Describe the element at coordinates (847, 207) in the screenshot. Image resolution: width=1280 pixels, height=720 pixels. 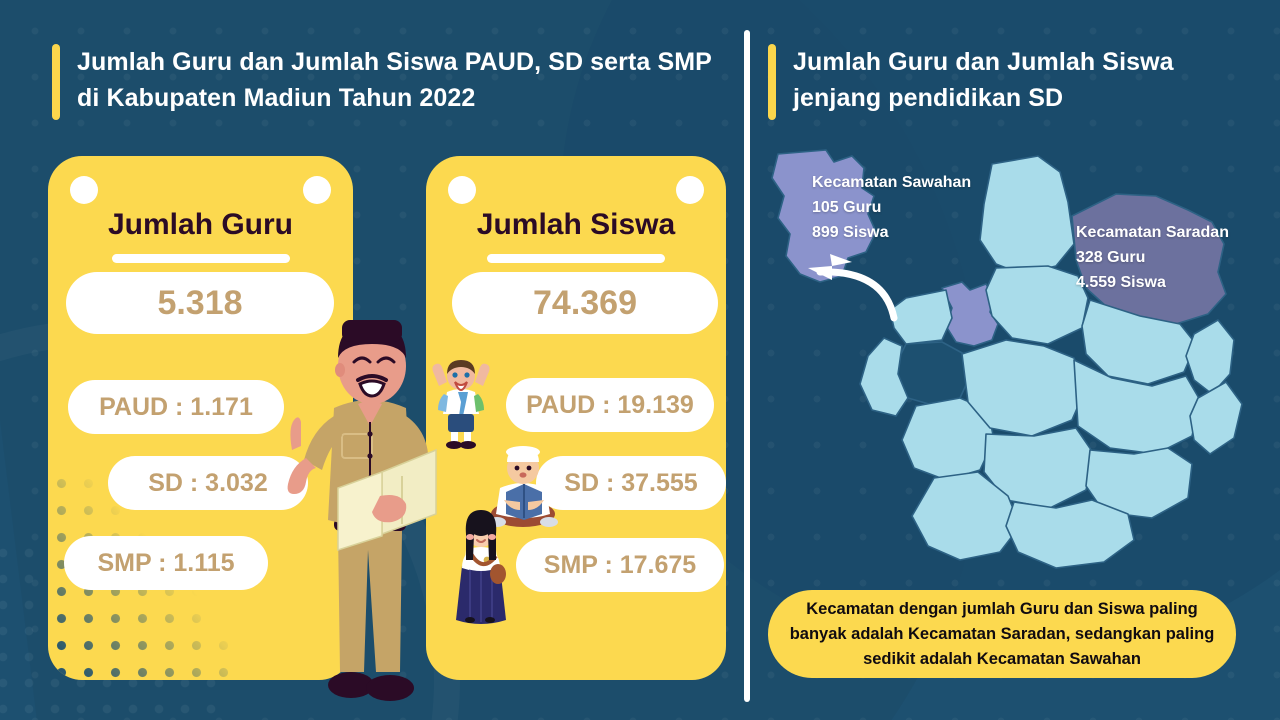
I see `map-label-sawahan-guru: 105 Guru` at that location.